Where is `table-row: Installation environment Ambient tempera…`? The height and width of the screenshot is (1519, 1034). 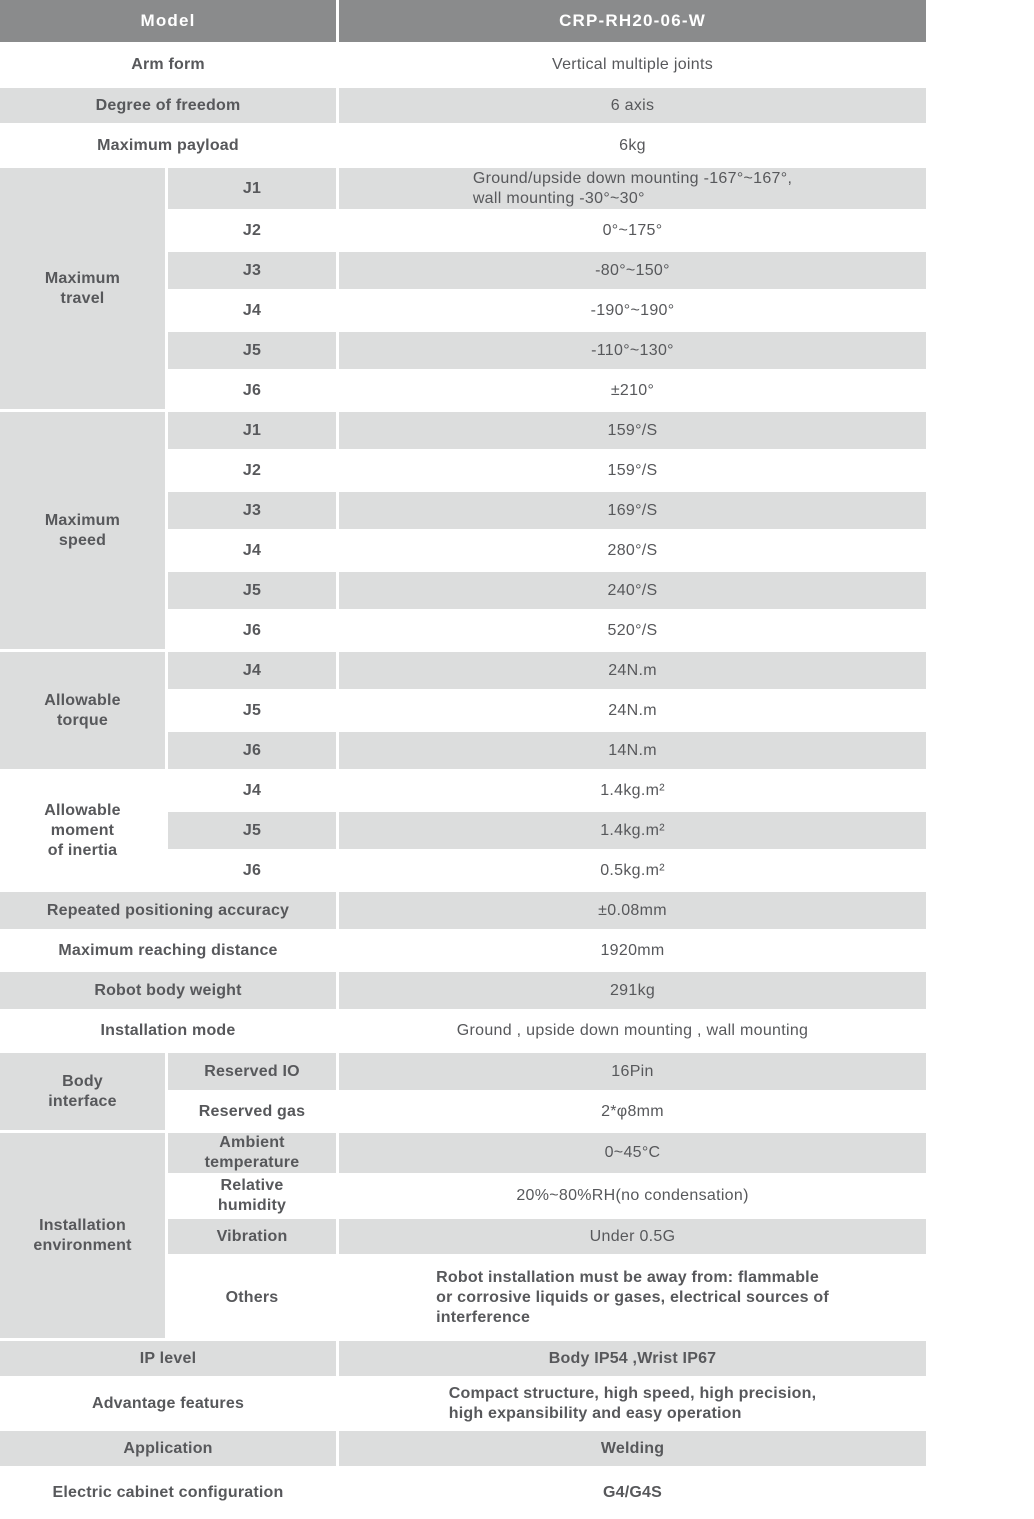
table-row: Installation environment Ambient tempera… is located at coordinates (463, 1235).